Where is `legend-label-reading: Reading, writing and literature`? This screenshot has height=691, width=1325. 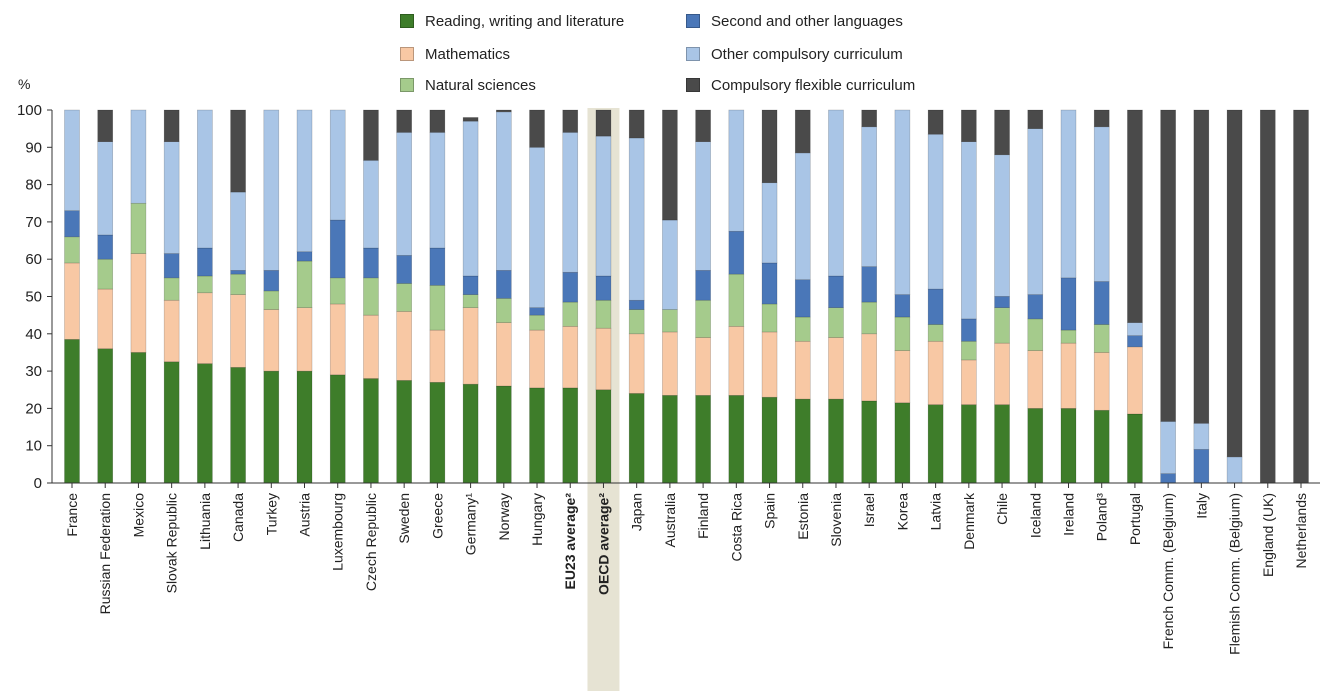 legend-label-reading: Reading, writing and literature is located at coordinates (525, 21).